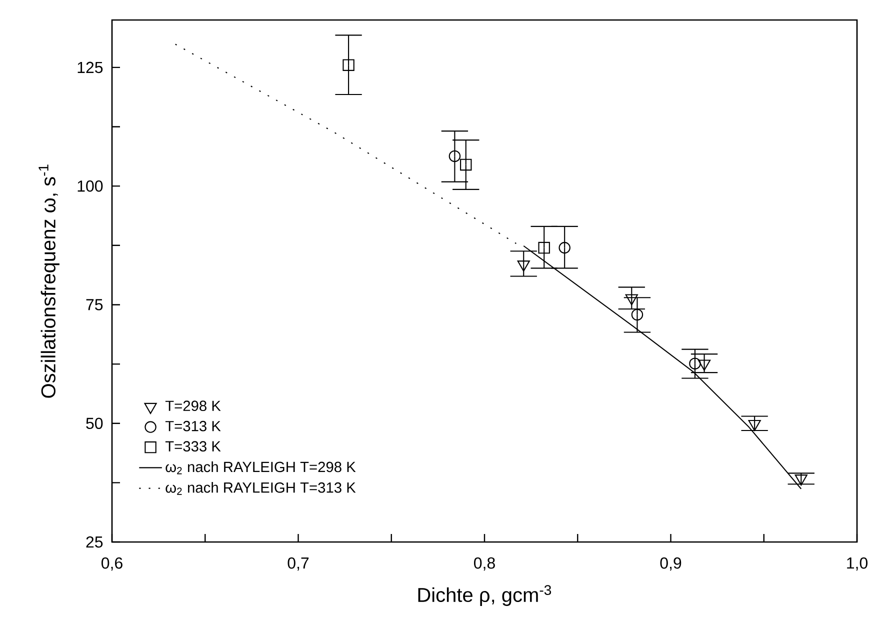  I want to click on legend-label: ω$_{2}$ nach RAYLEIGH T=313 K, so click(261, 488).